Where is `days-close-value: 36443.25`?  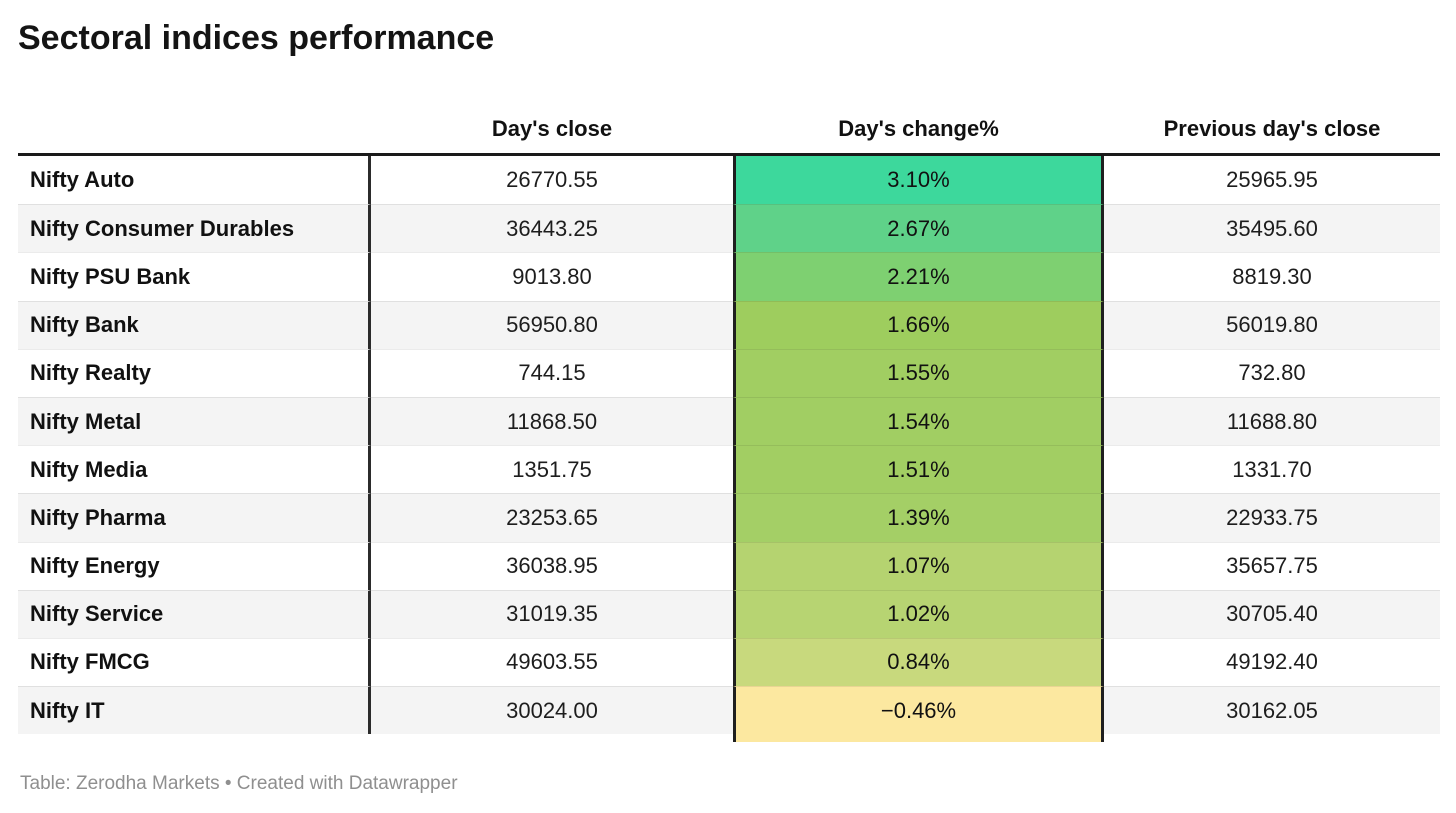
days-close-value: 36443.25 is located at coordinates (552, 228).